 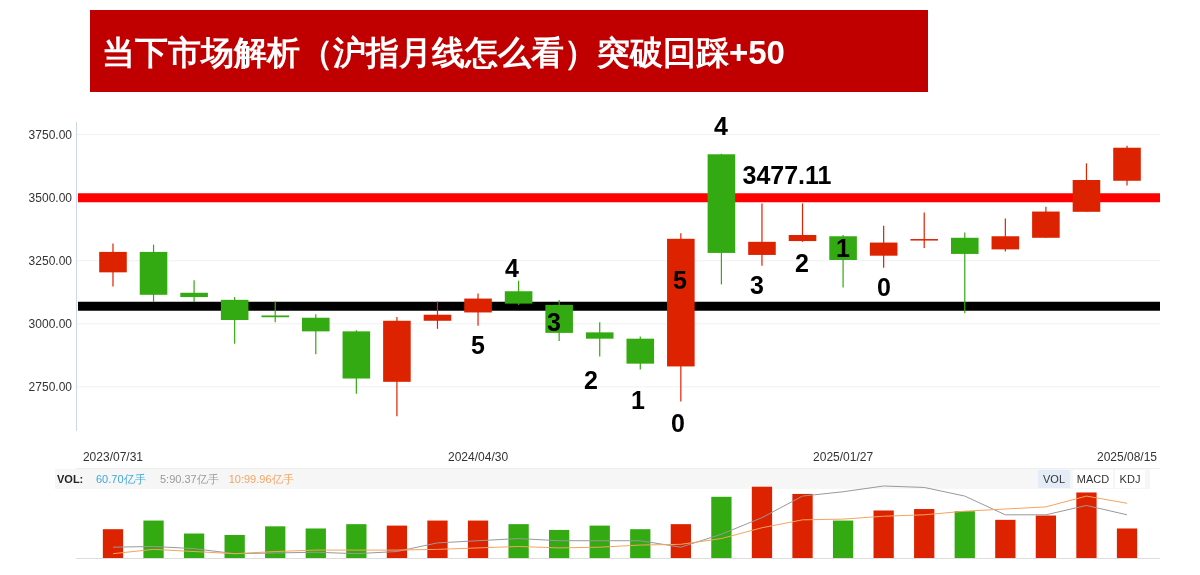 What do you see at coordinates (50, 260) in the screenshot?
I see `y-tick-label: 3250.00` at bounding box center [50, 260].